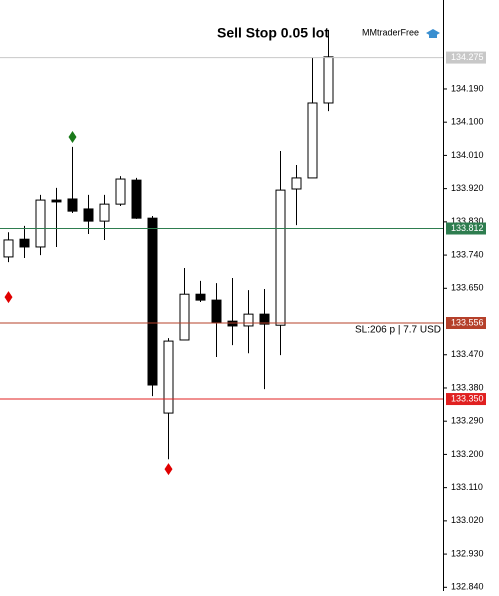  Describe the element at coordinates (467, 454) in the screenshot. I see `y-tick-label: 133.200` at that location.